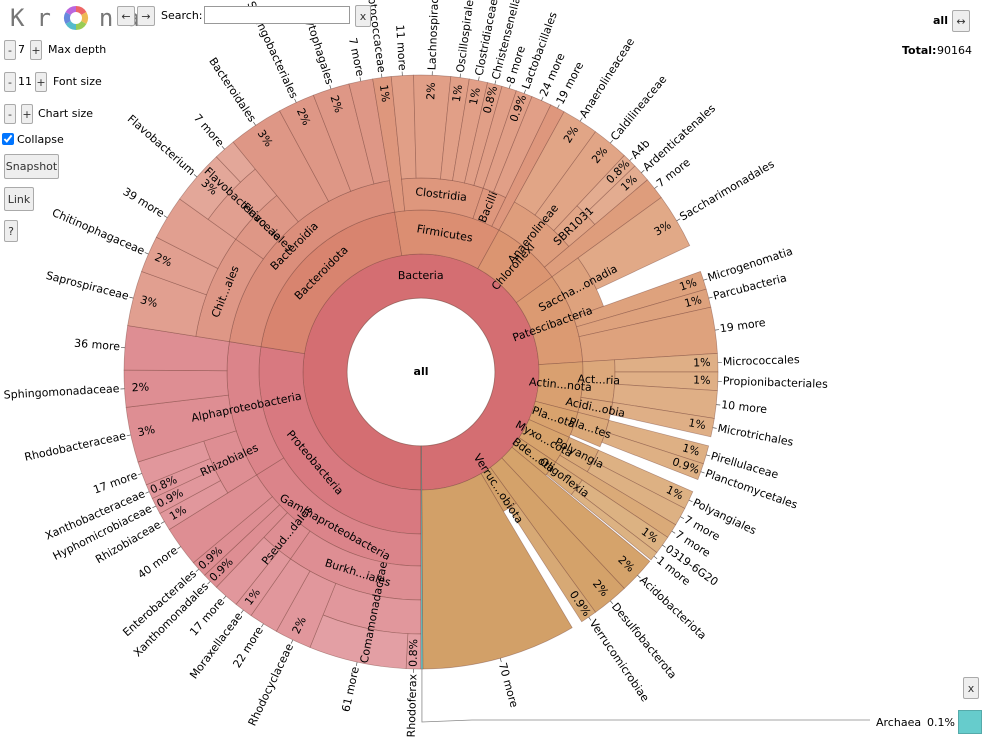  I want to click on center-label: all, so click(421, 371).